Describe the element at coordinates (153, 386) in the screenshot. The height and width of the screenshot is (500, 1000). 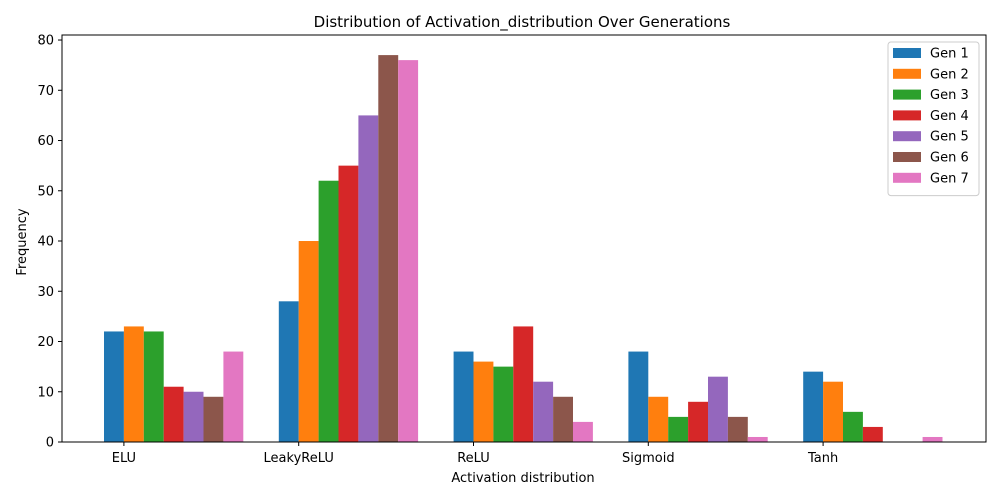
I see `bar-gen3-elu` at that location.